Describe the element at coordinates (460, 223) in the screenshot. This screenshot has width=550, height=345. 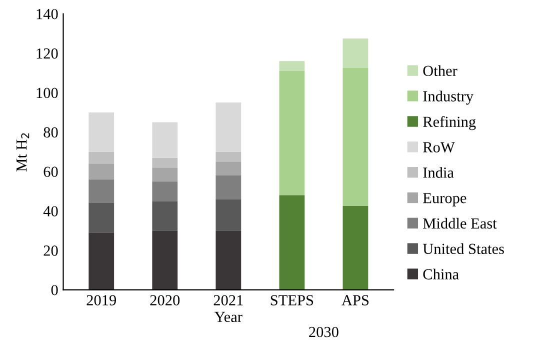
I see `legend-label: Middle East` at that location.